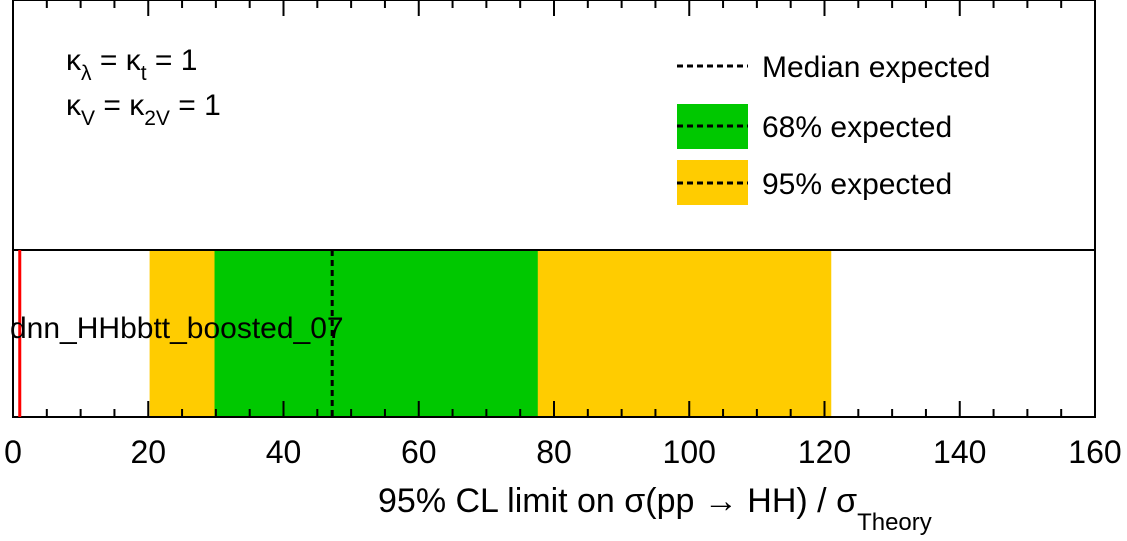 The width and height of the screenshot is (1127, 541). I want to click on x-tick-labels: 0 20 40 60 80 100 120 140 160, so click(563, 452).